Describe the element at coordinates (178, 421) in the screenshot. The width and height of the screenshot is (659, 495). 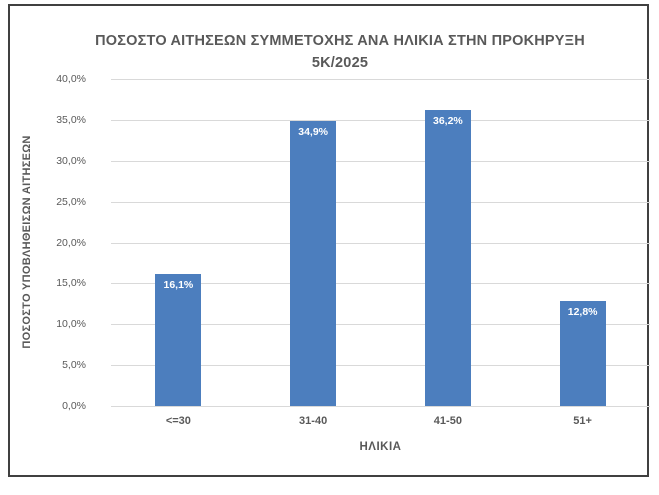
I see `x-tick-label: <=30` at that location.